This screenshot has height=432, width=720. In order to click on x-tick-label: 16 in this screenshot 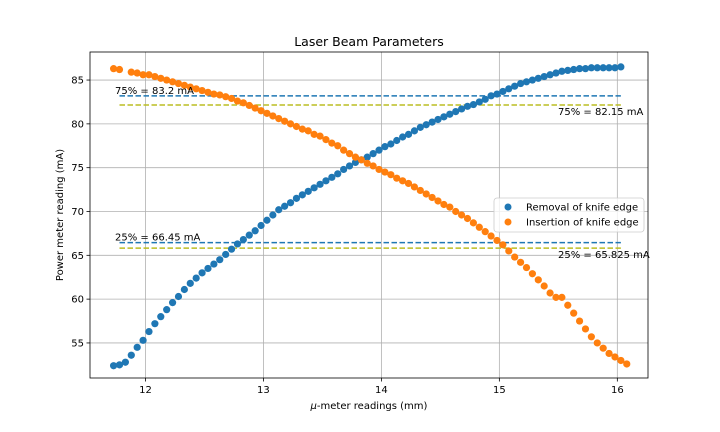, I will do `click(617, 390)`.